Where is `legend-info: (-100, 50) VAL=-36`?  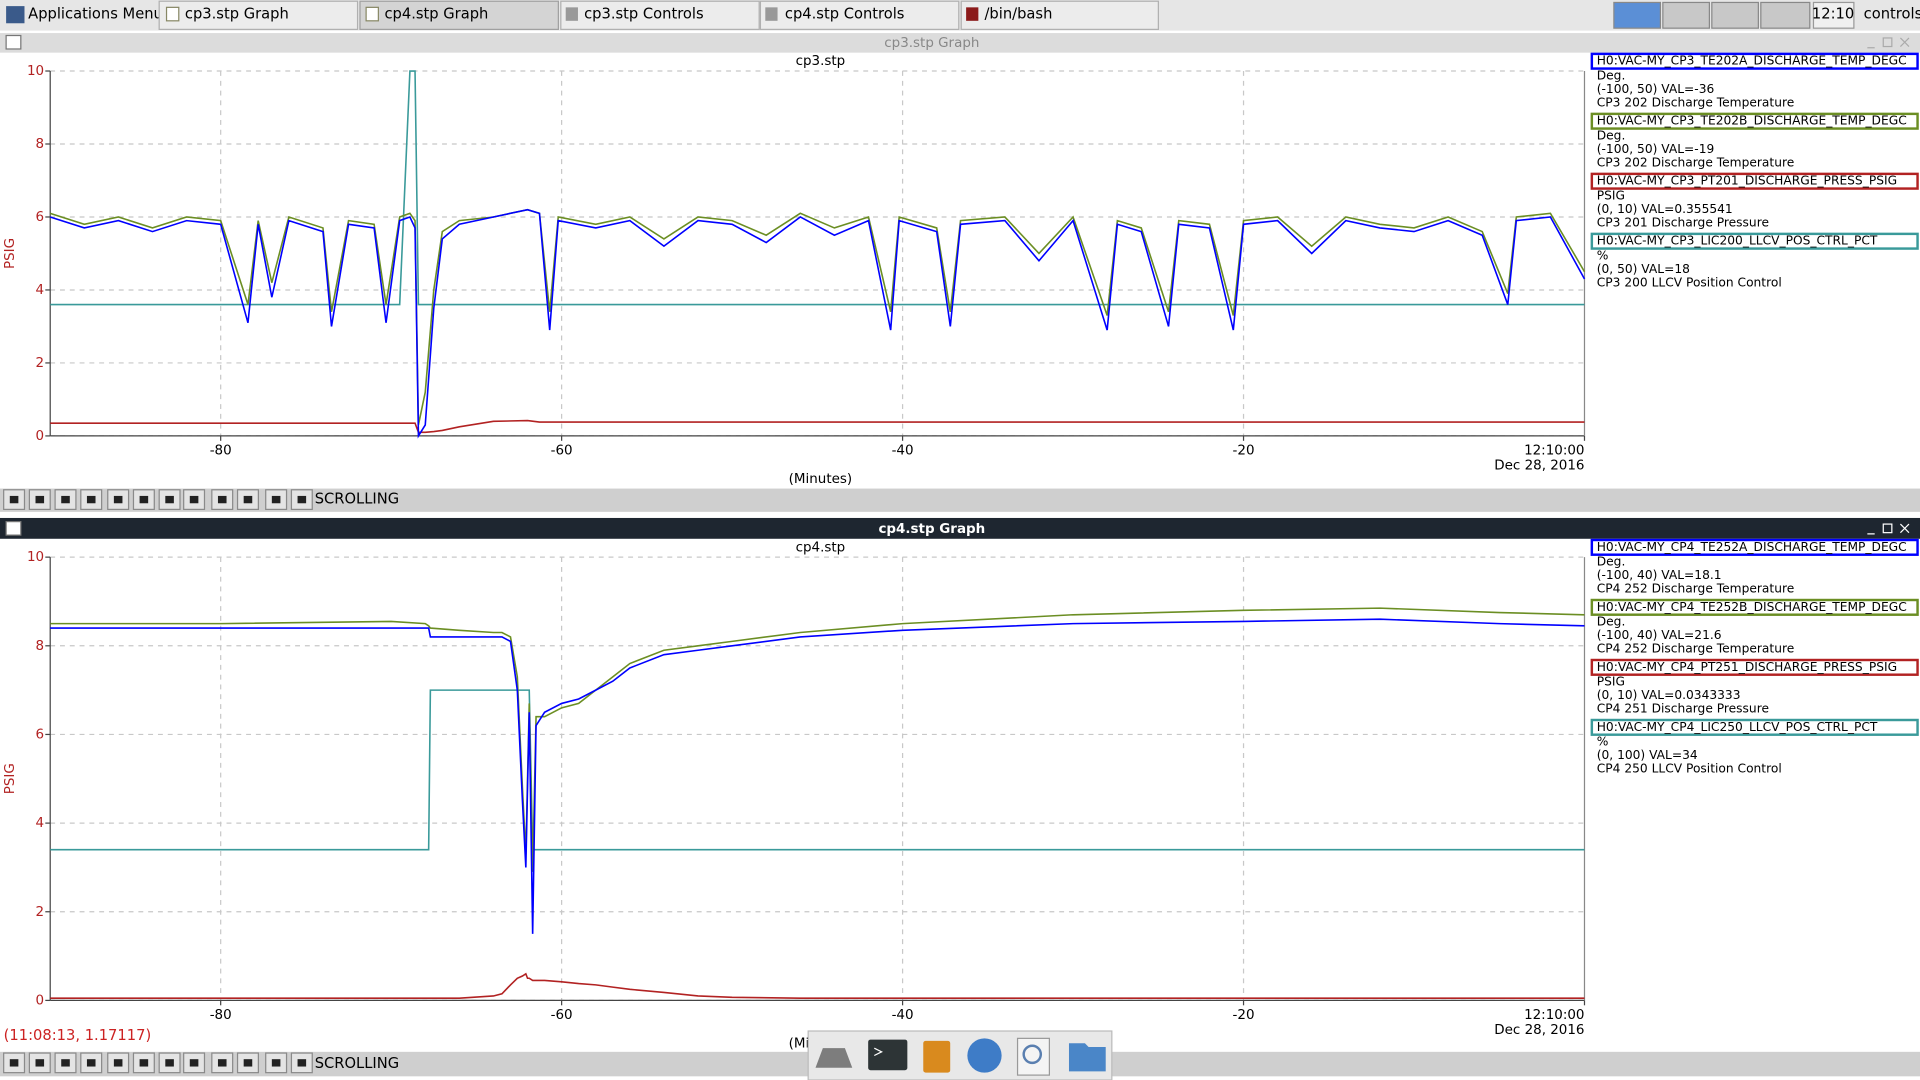
legend-info: (-100, 50) VAL=-36 is located at coordinates (1656, 89).